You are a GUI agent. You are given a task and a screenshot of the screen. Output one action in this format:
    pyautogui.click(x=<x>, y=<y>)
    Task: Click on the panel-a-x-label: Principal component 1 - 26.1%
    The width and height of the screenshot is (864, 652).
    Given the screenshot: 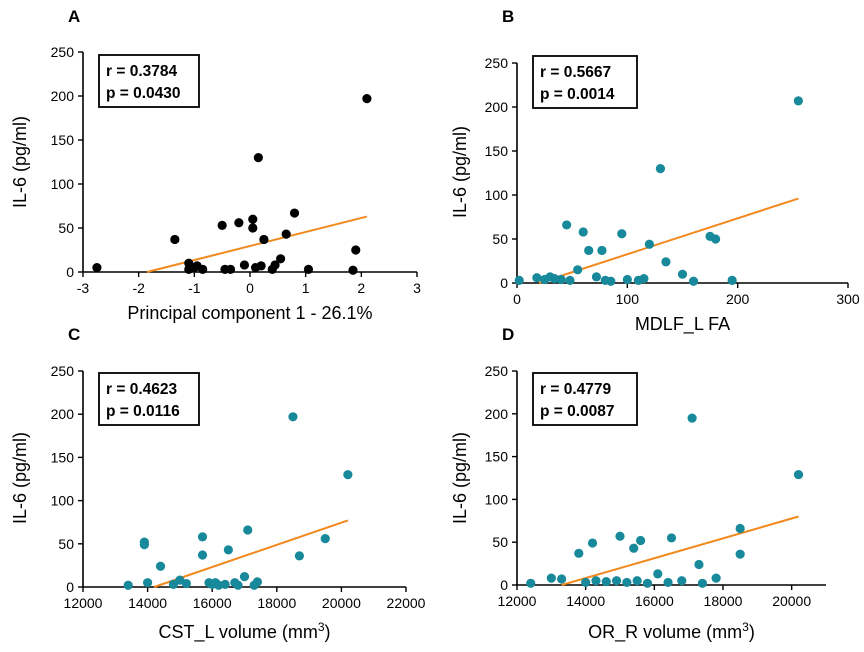 What is the action you would take?
    pyautogui.click(x=249, y=313)
    